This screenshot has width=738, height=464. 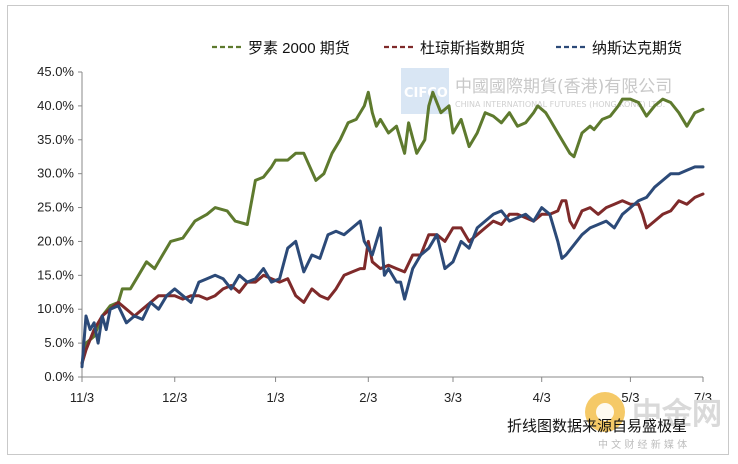 I want to click on y-tick-label: 10.0%, so click(x=55, y=308).